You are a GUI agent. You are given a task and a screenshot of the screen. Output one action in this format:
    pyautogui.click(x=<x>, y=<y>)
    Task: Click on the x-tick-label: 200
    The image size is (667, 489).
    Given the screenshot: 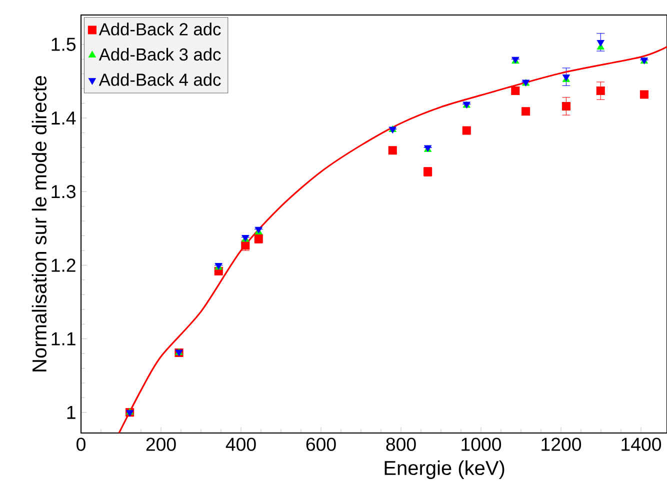 What is the action you would take?
    pyautogui.click(x=161, y=444)
    